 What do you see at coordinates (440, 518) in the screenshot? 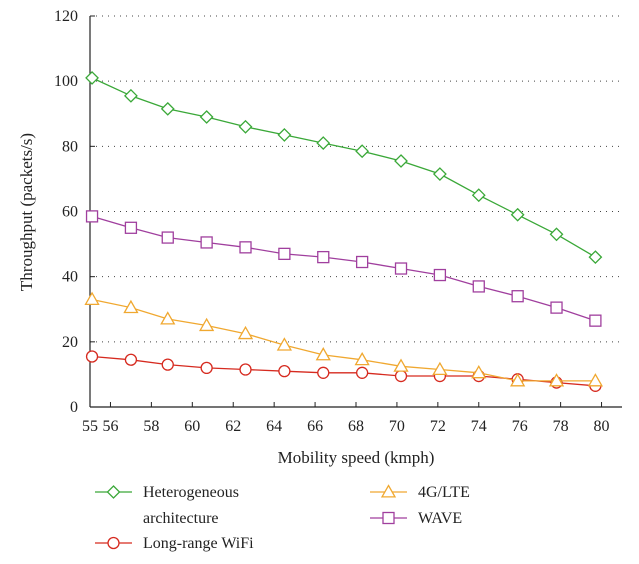
I see `legend-label: WAVE` at bounding box center [440, 518].